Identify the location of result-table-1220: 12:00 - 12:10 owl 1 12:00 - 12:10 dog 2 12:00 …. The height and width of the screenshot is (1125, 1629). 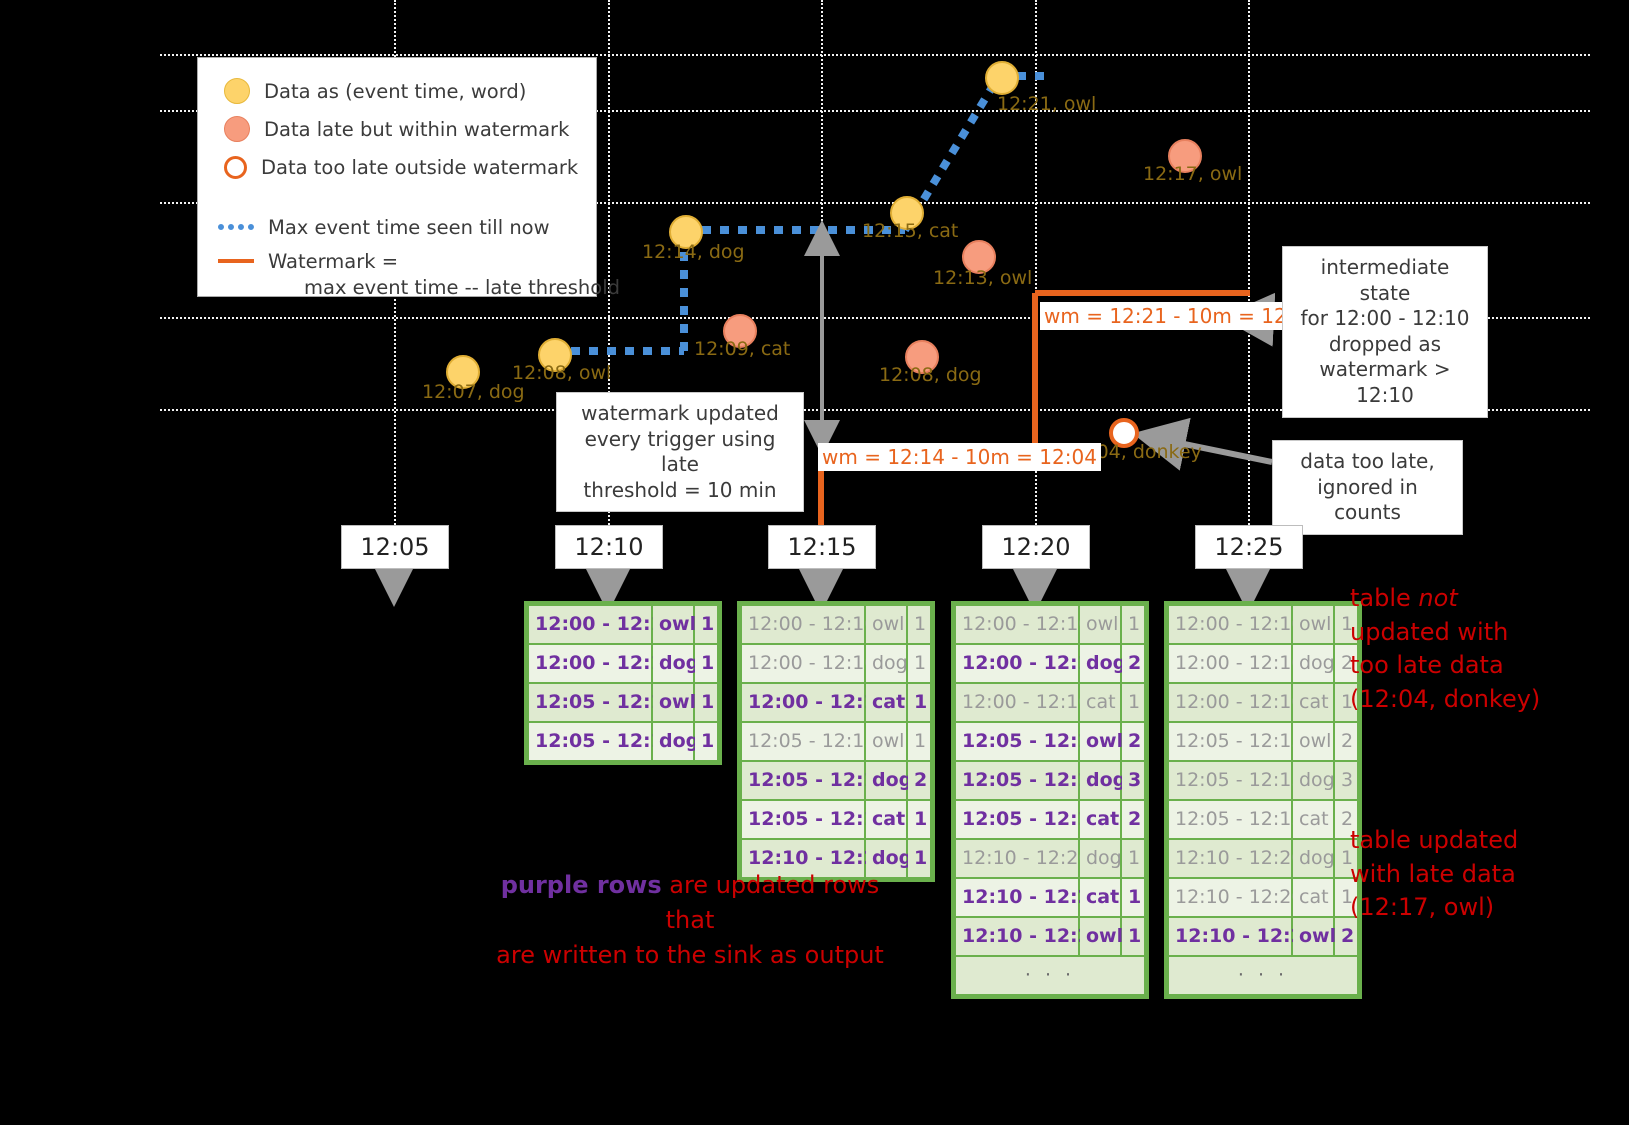
(1050, 800).